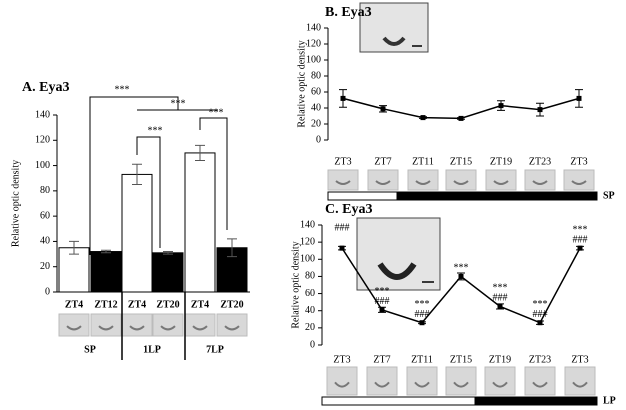  I want to click on y-tick-label: 40, so click(316, 107).